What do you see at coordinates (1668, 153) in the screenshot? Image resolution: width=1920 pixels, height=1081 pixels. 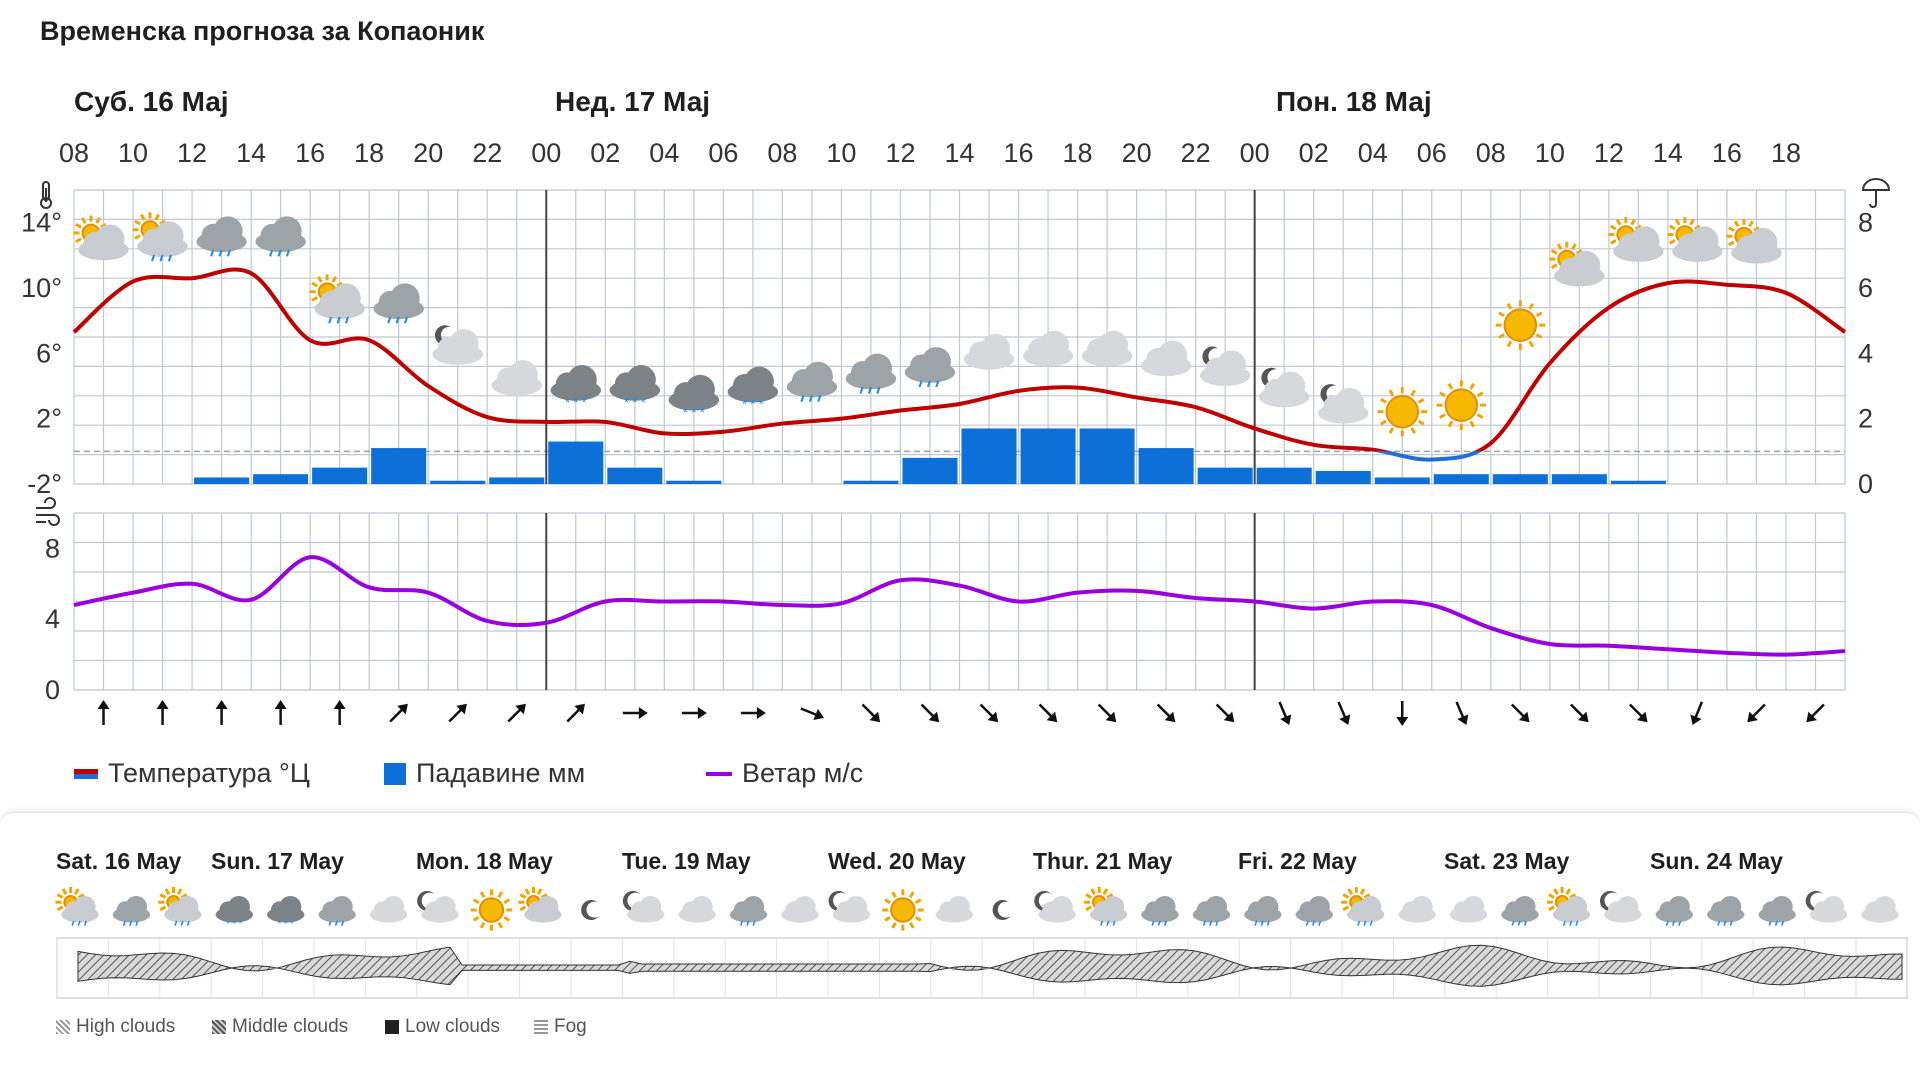 I see `hour-label: 14` at bounding box center [1668, 153].